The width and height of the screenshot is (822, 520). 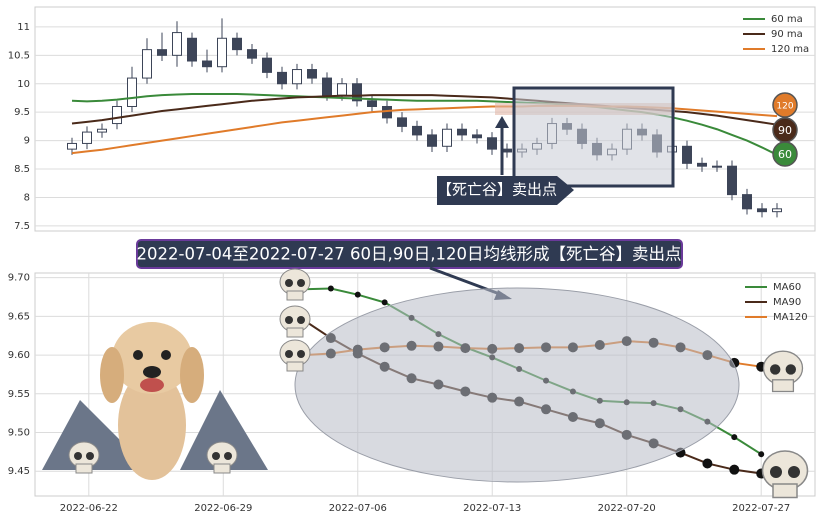 What do you see at coordinates (19, 355) in the screenshot?
I see `y-tick-label: 9.60` at bounding box center [19, 355].